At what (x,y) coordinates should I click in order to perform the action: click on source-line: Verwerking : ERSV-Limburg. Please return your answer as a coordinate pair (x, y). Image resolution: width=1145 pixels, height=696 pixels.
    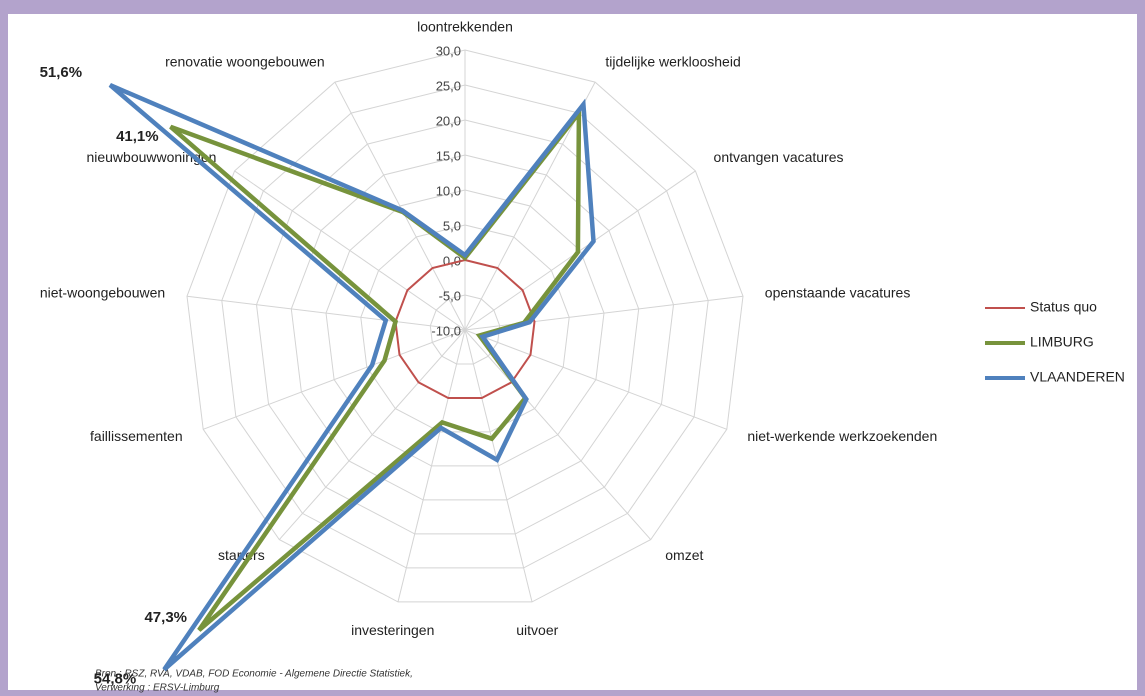
    Looking at the image, I should click on (157, 688).